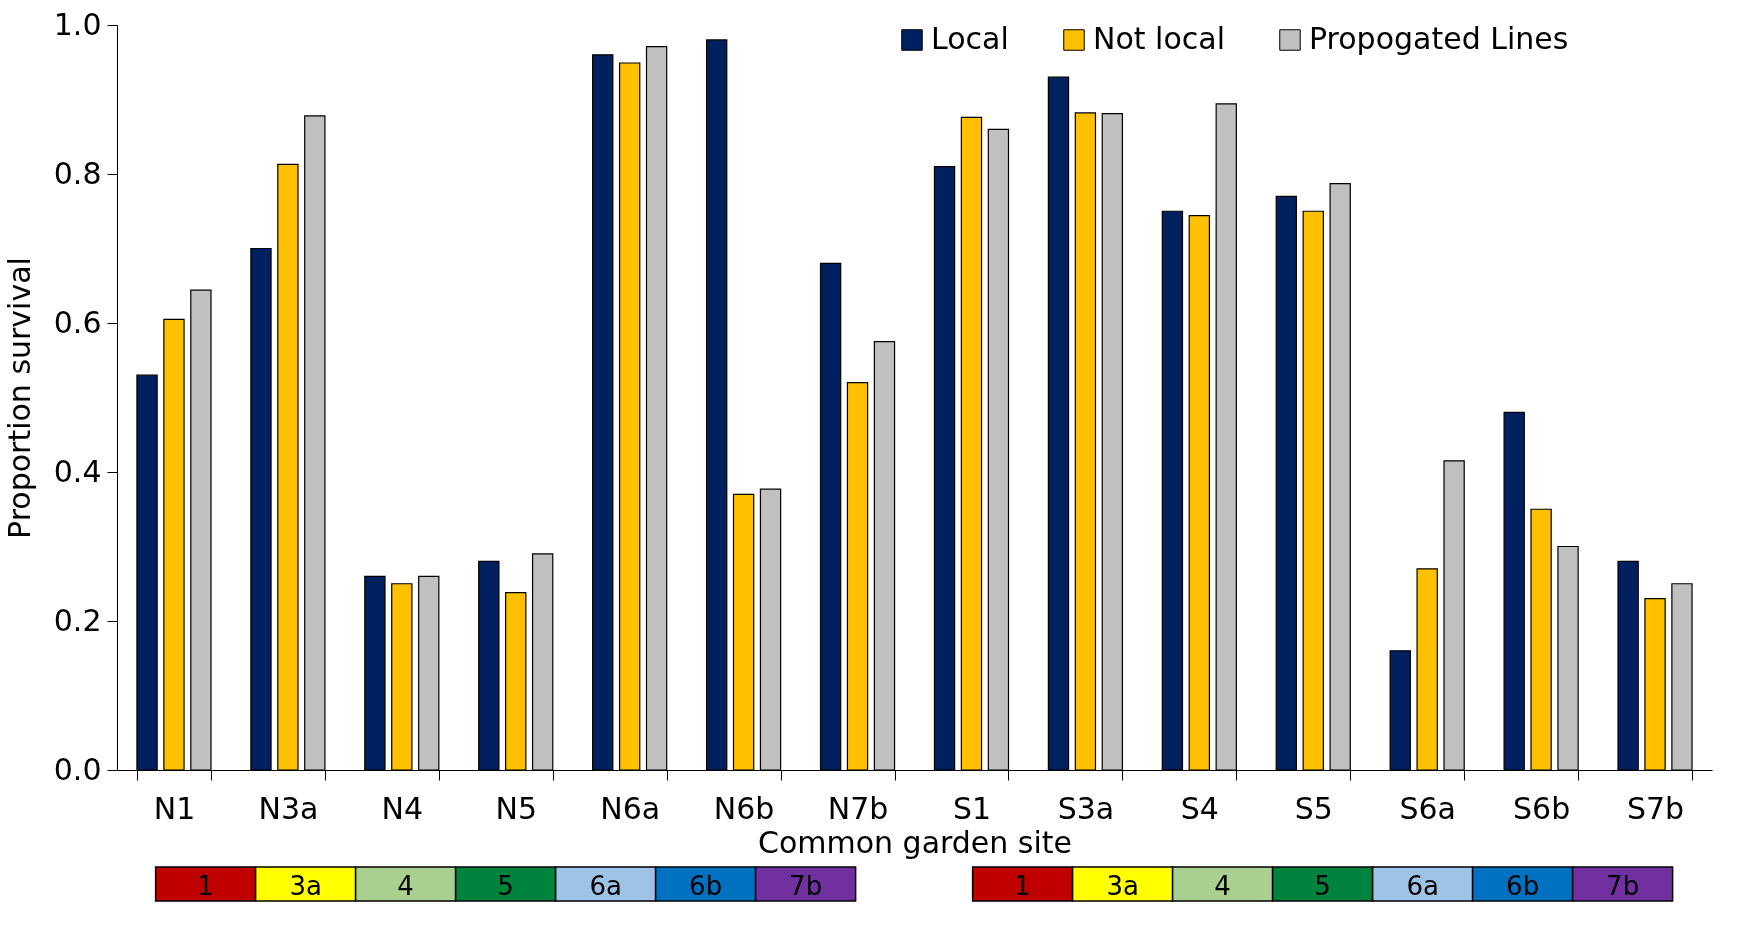 The height and width of the screenshot is (933, 1761). I want to click on y-tick-label: 0.8, so click(77, 173).